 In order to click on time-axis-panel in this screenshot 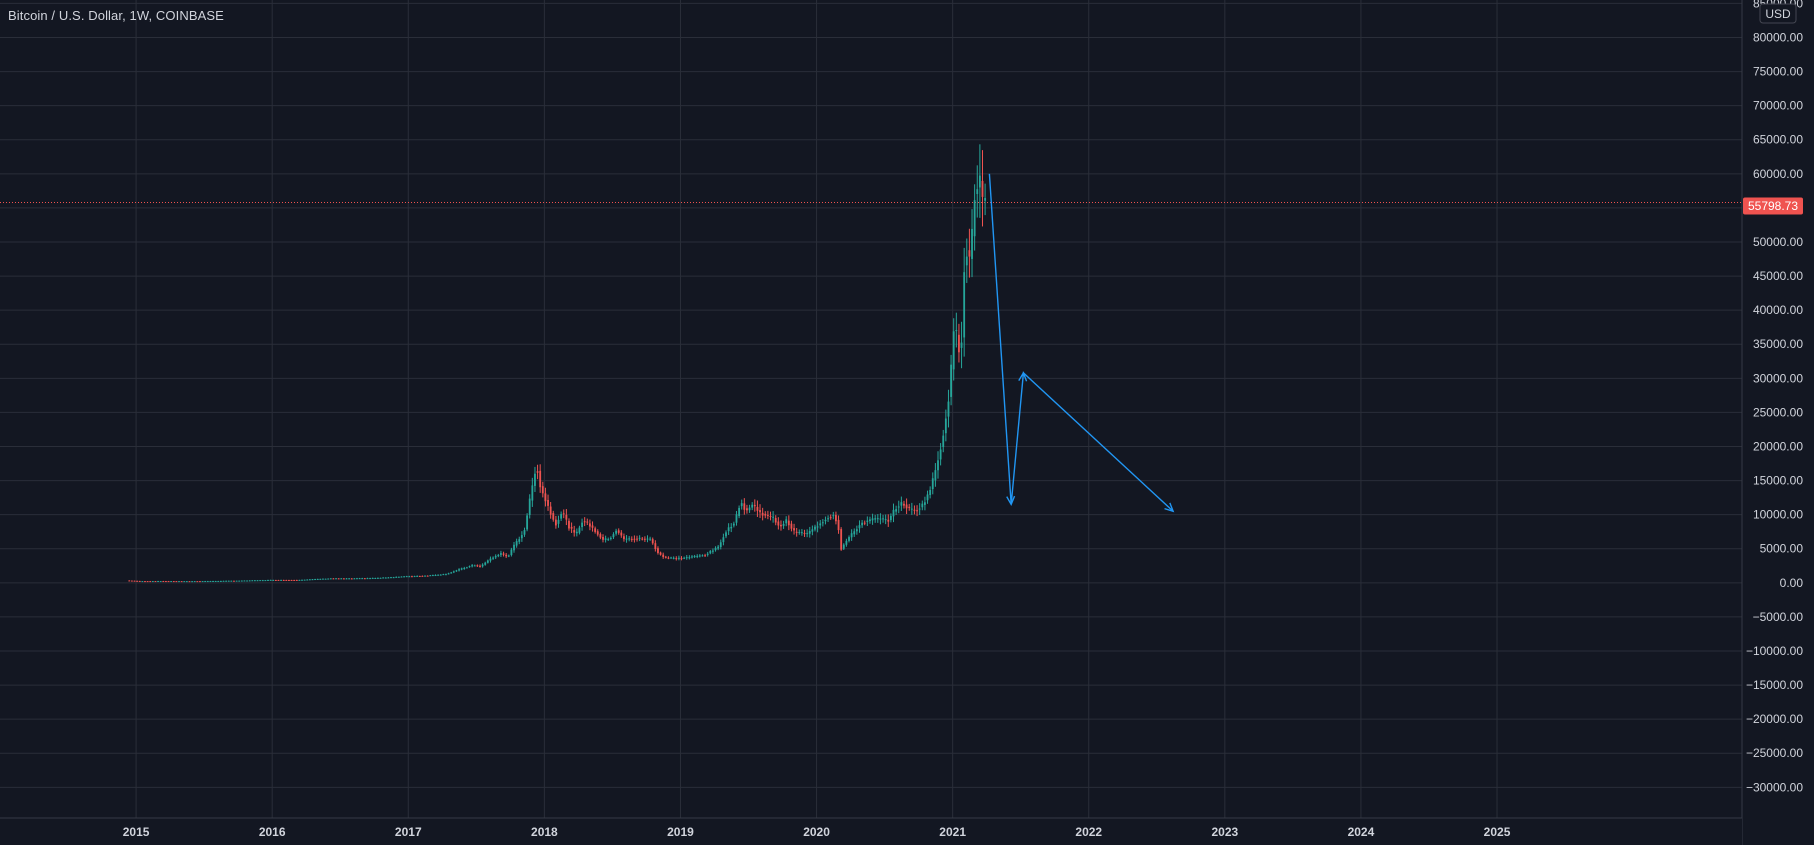, I will do `click(871, 831)`.